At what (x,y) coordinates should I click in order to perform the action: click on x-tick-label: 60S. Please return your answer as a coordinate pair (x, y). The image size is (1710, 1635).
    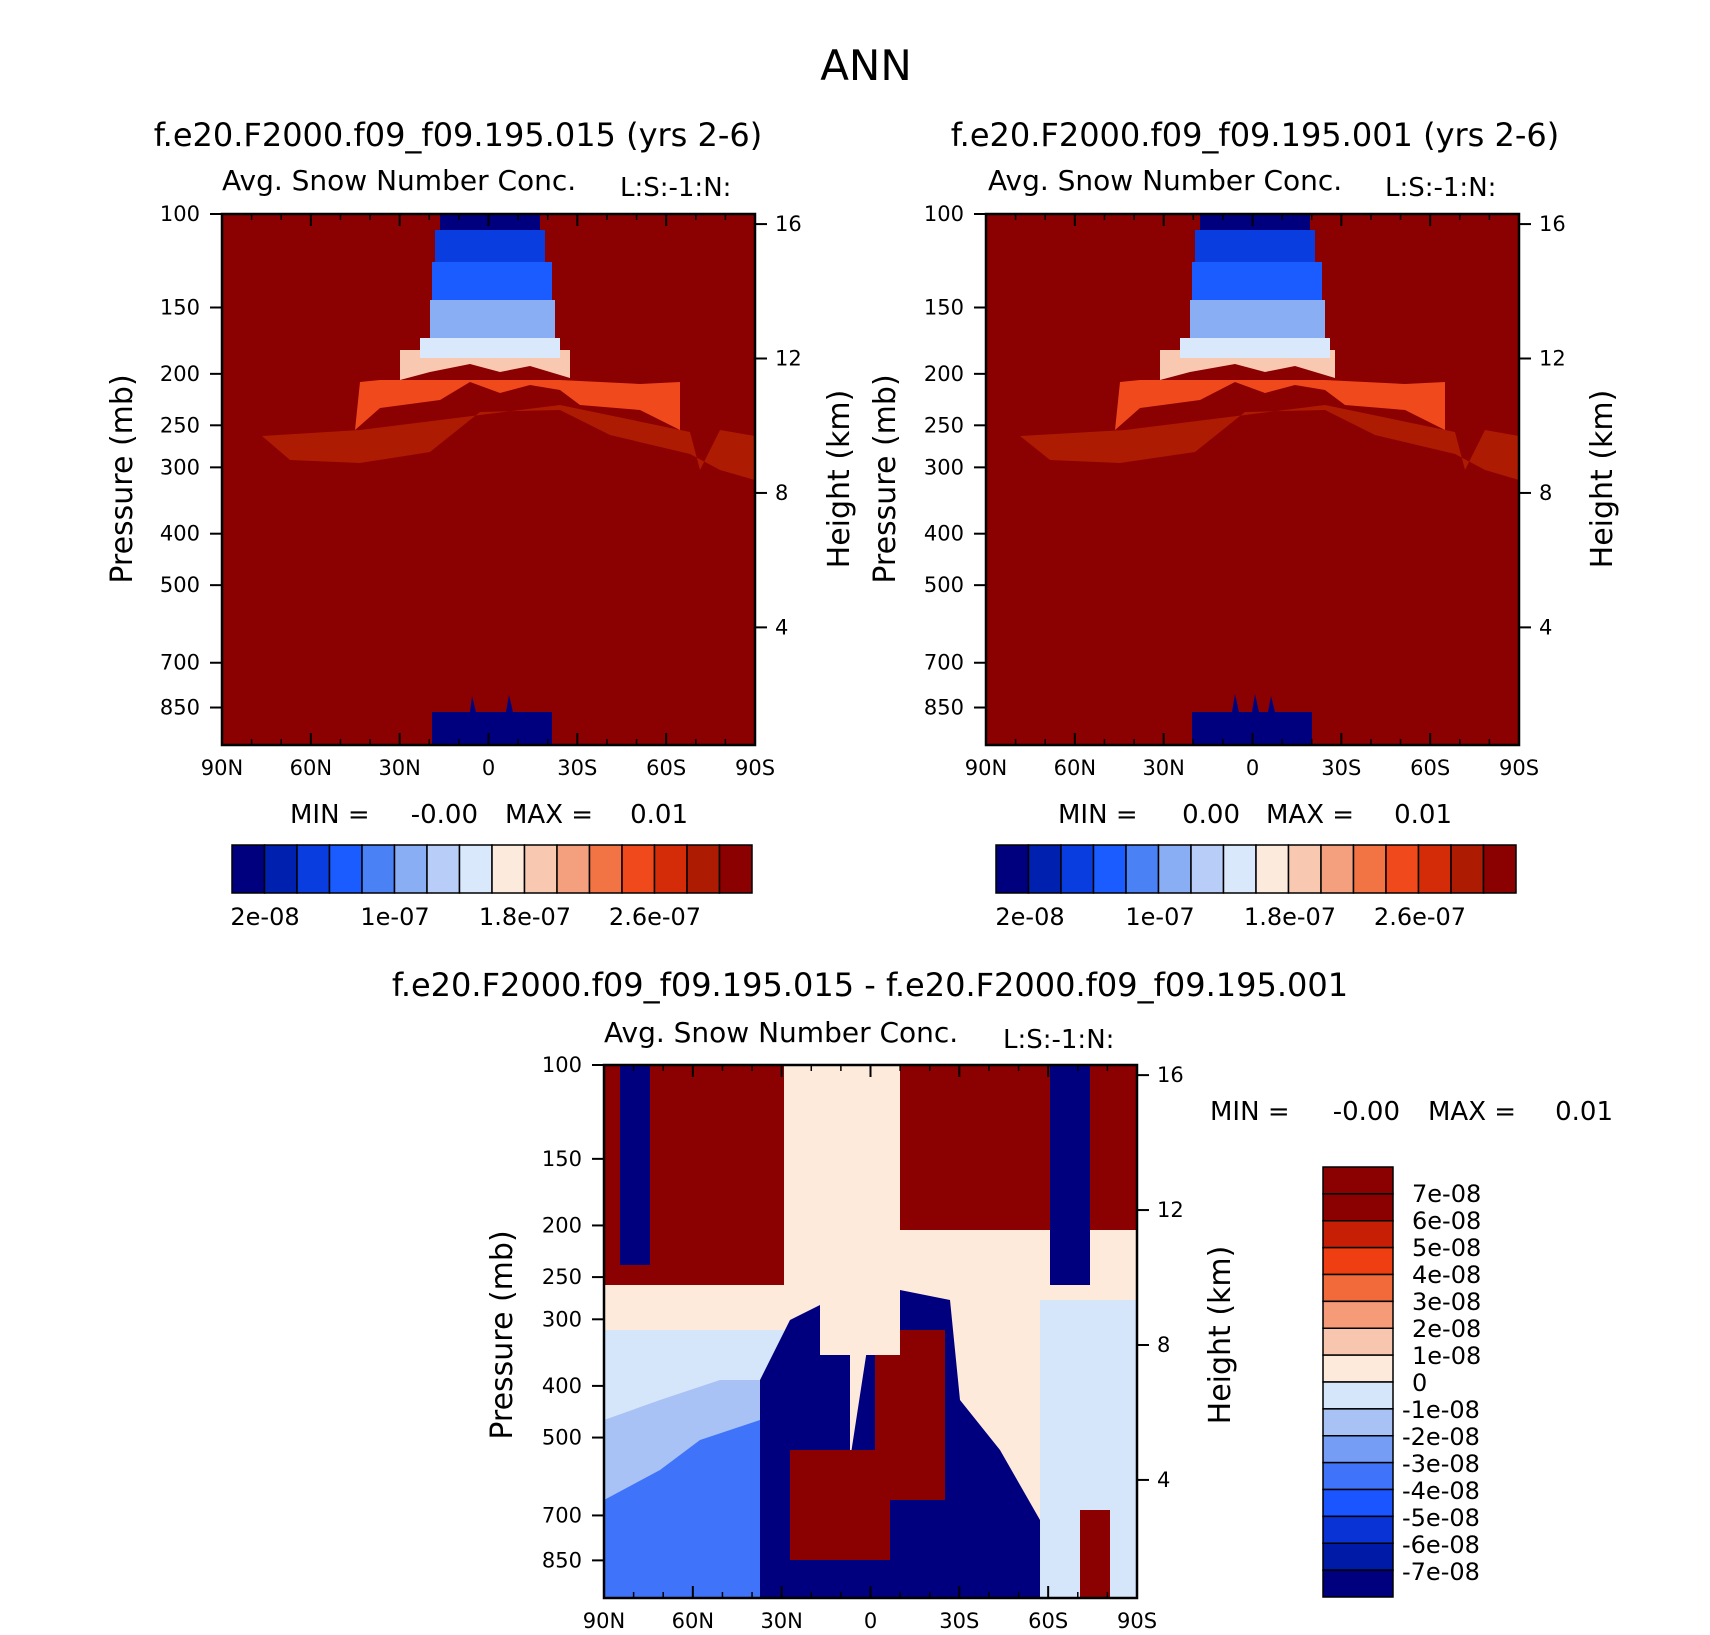
    Looking at the image, I should click on (1430, 768).